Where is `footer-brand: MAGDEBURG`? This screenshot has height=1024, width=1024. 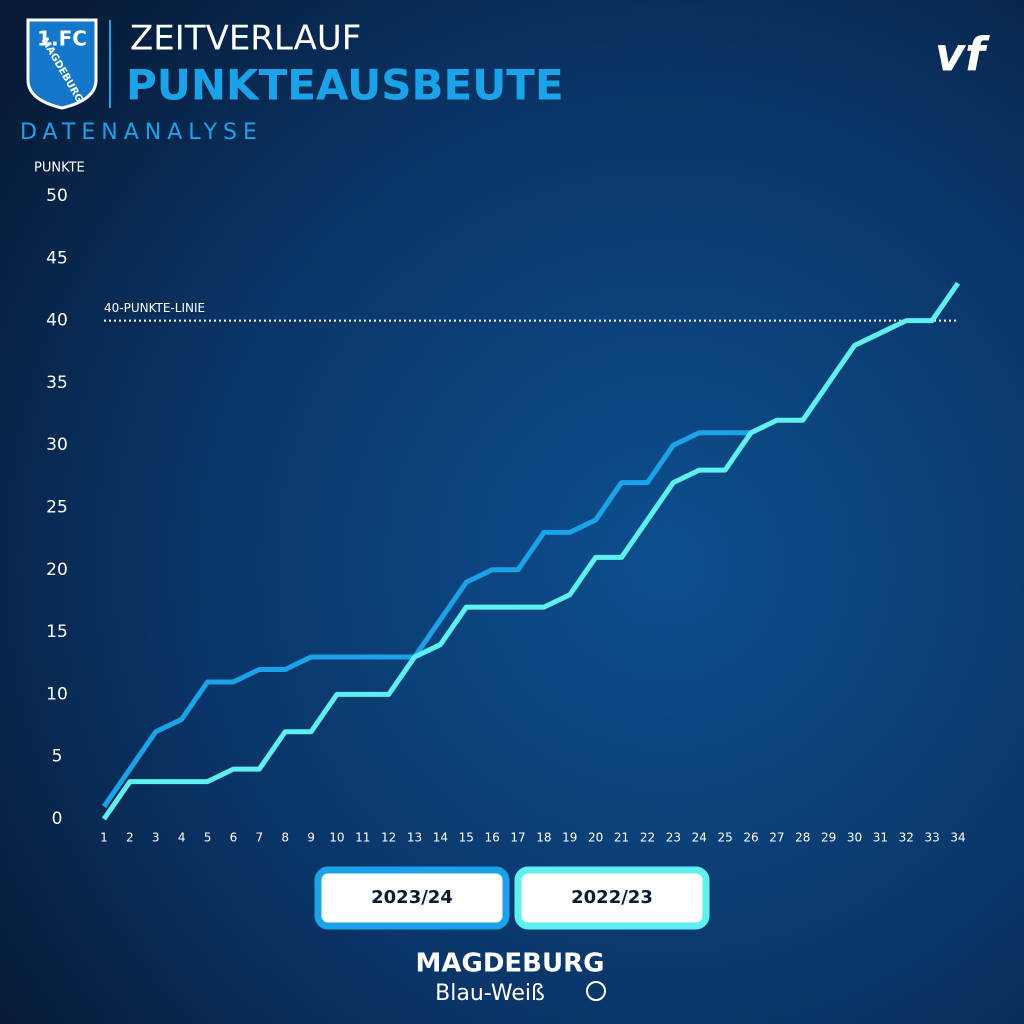 footer-brand: MAGDEBURG is located at coordinates (510, 964).